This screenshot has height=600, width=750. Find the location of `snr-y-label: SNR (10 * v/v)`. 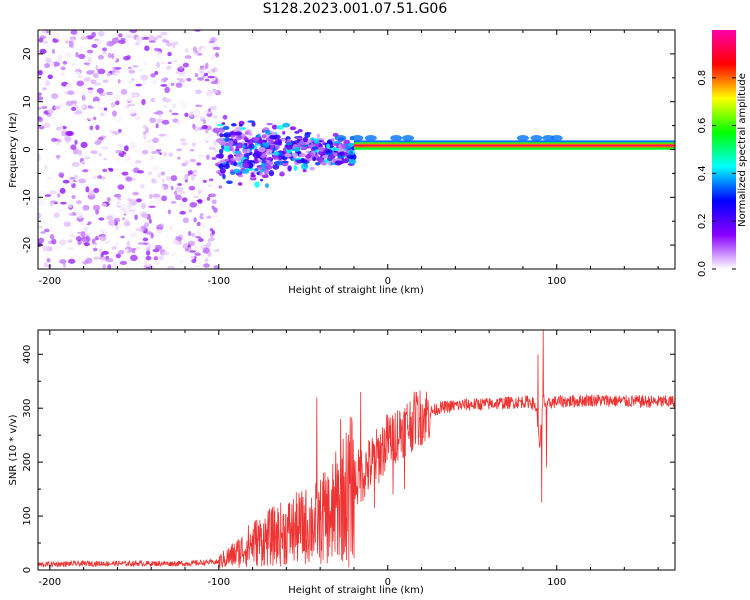

snr-y-label: SNR (10 * v/v) is located at coordinates (13, 449).